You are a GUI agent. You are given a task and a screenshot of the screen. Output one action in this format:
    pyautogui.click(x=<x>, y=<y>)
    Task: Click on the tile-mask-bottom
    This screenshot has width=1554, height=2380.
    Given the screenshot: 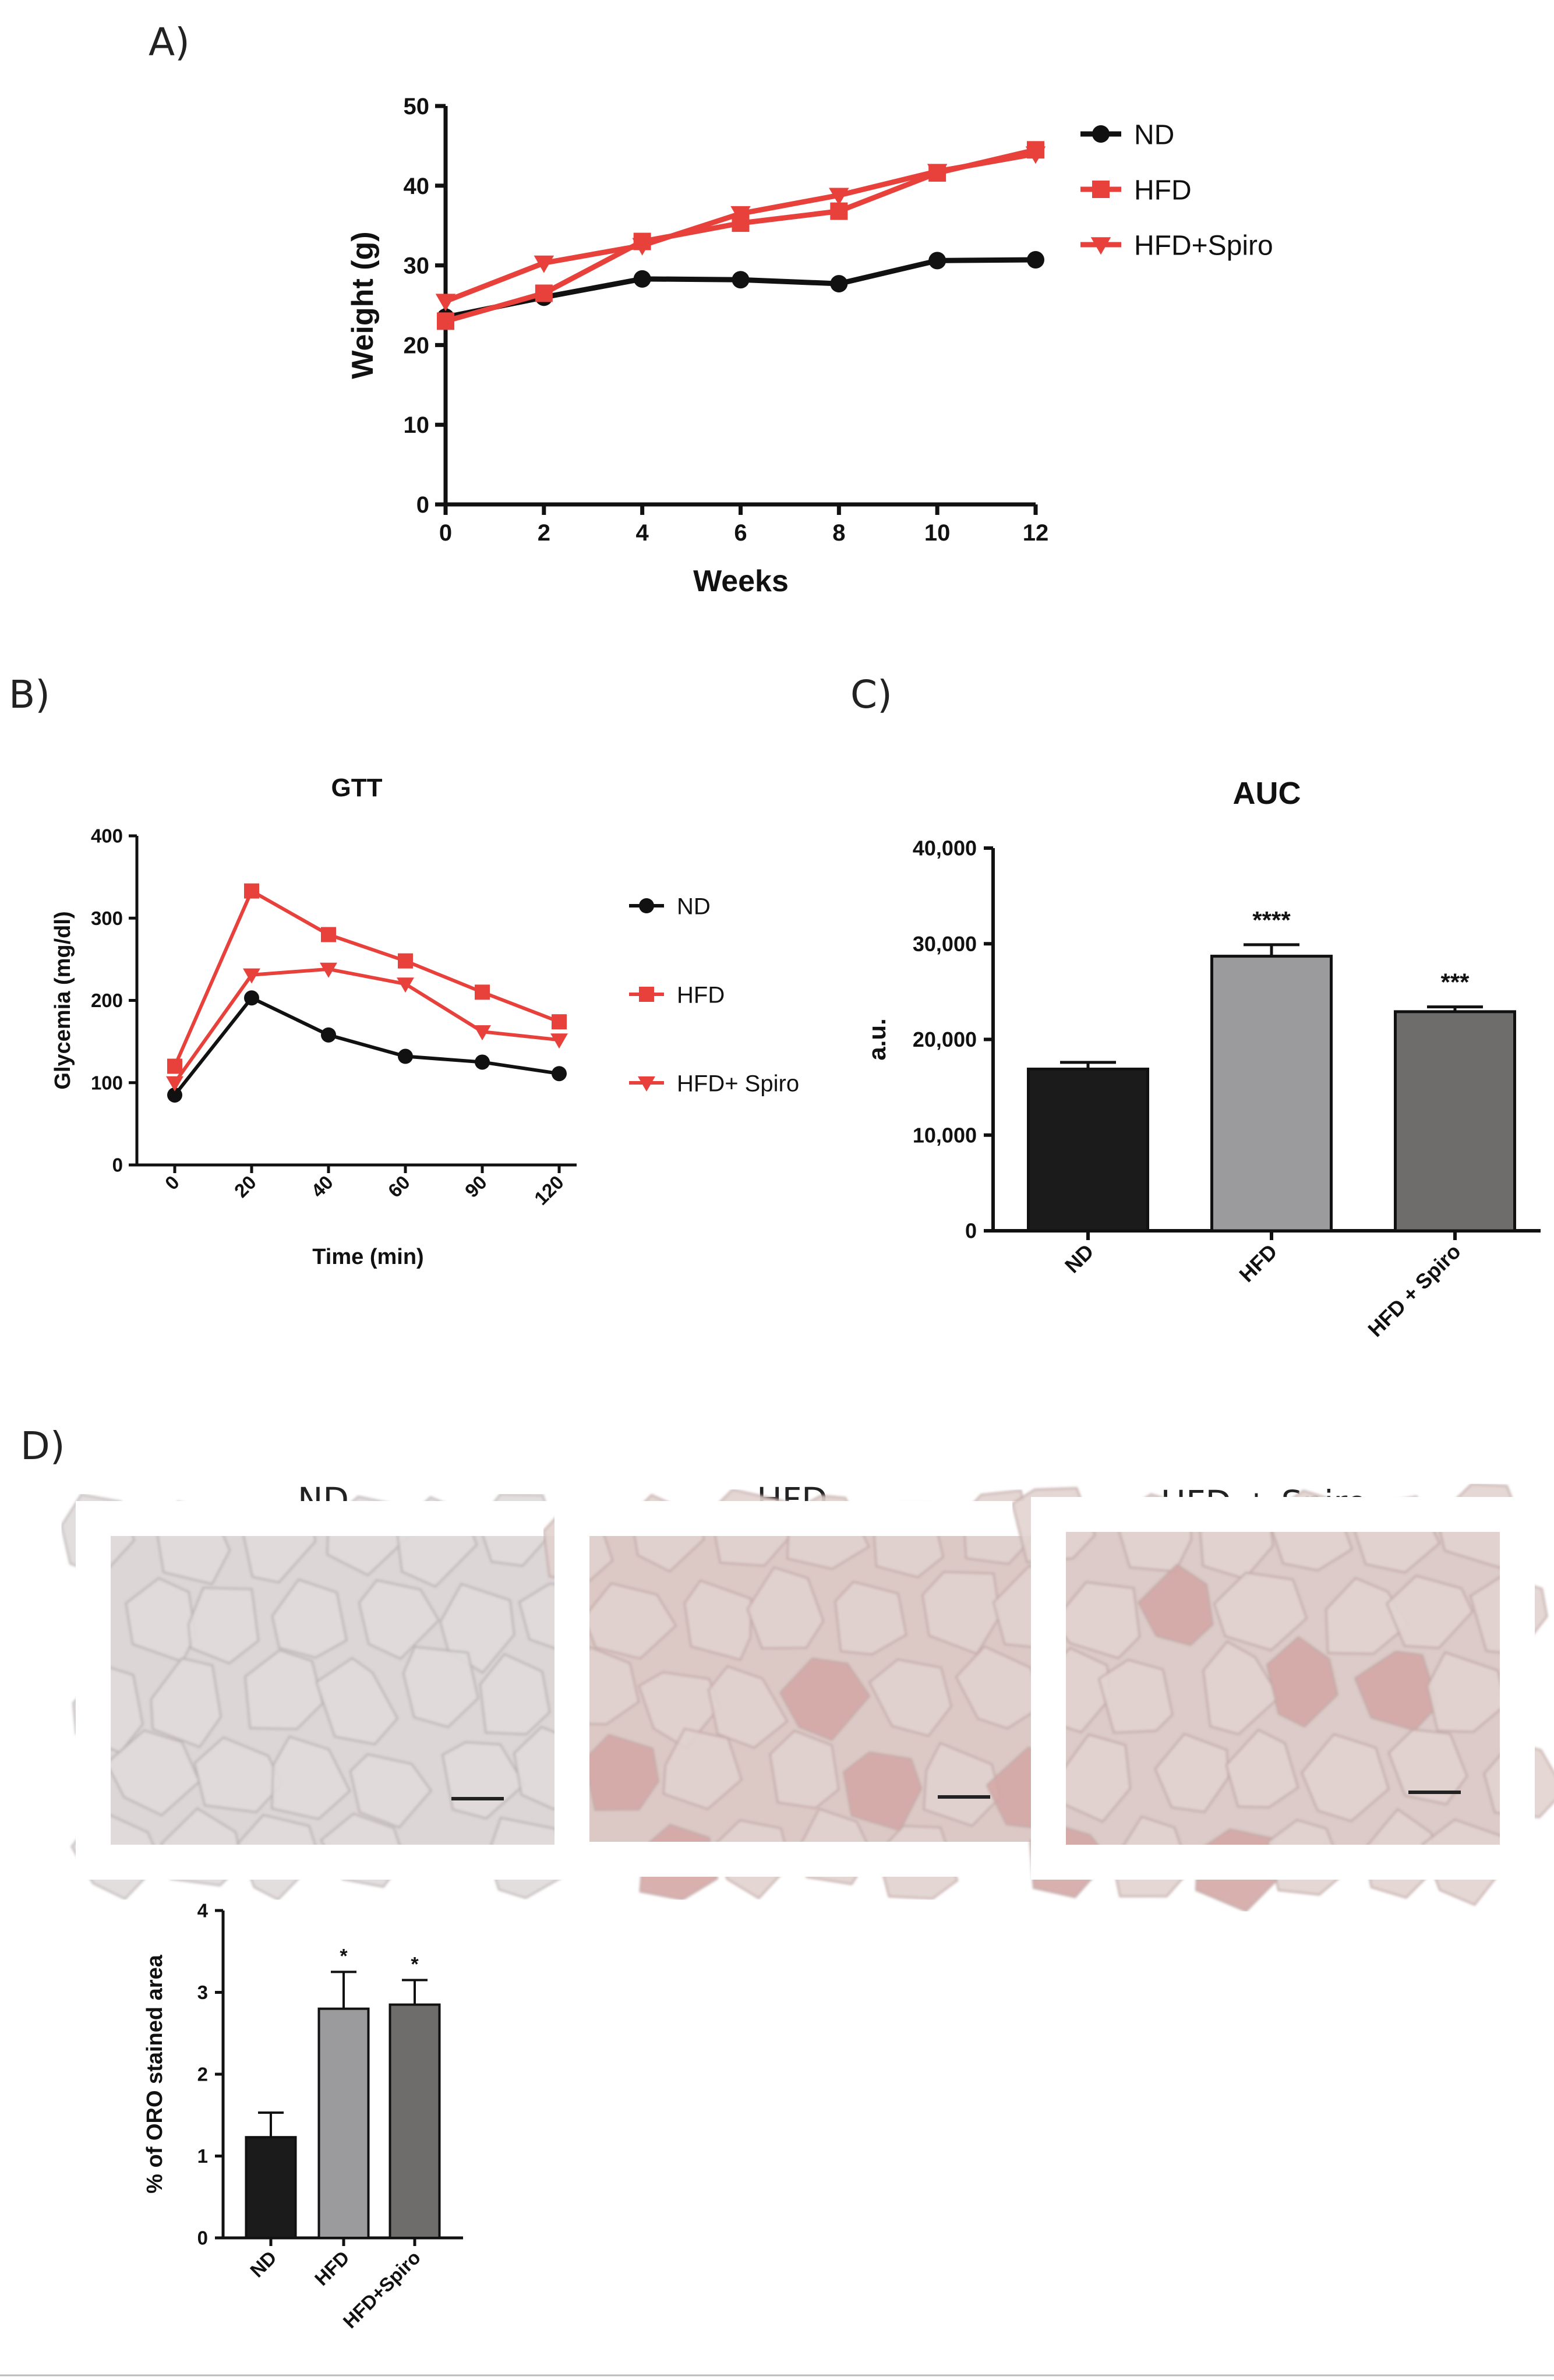 What is the action you would take?
    pyautogui.click(x=333, y=1863)
    